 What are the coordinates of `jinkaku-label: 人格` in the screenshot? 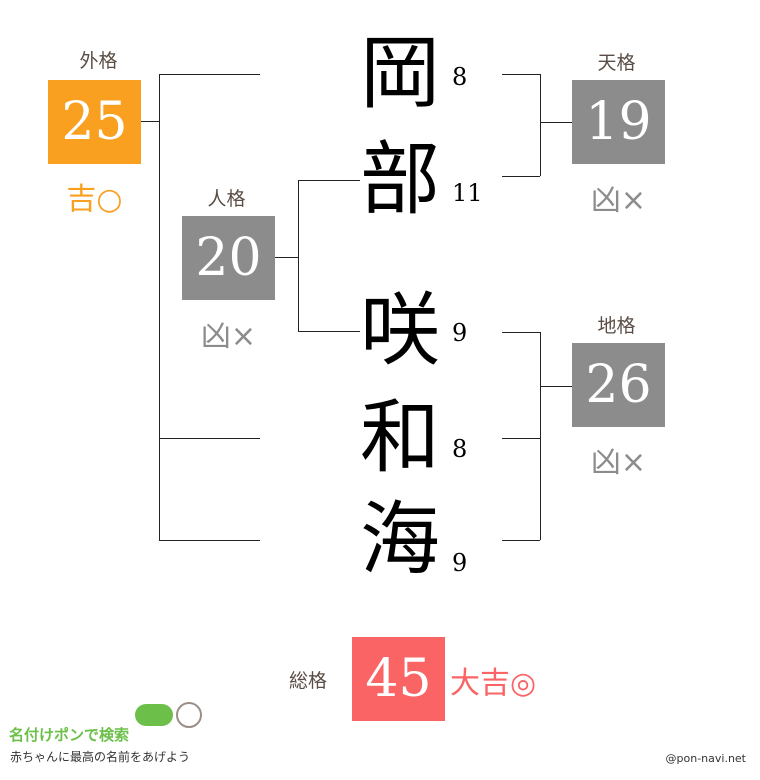 It's located at (226, 199).